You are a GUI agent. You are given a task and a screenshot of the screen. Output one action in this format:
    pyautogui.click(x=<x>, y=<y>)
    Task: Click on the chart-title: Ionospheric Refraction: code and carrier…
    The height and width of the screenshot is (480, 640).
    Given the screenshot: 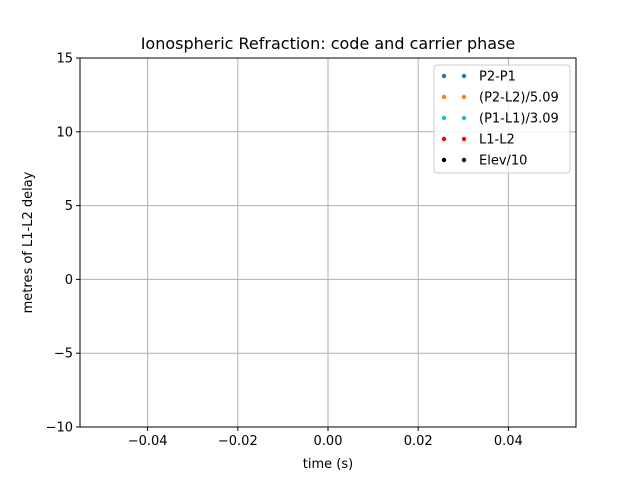 What is the action you would take?
    pyautogui.click(x=328, y=43)
    